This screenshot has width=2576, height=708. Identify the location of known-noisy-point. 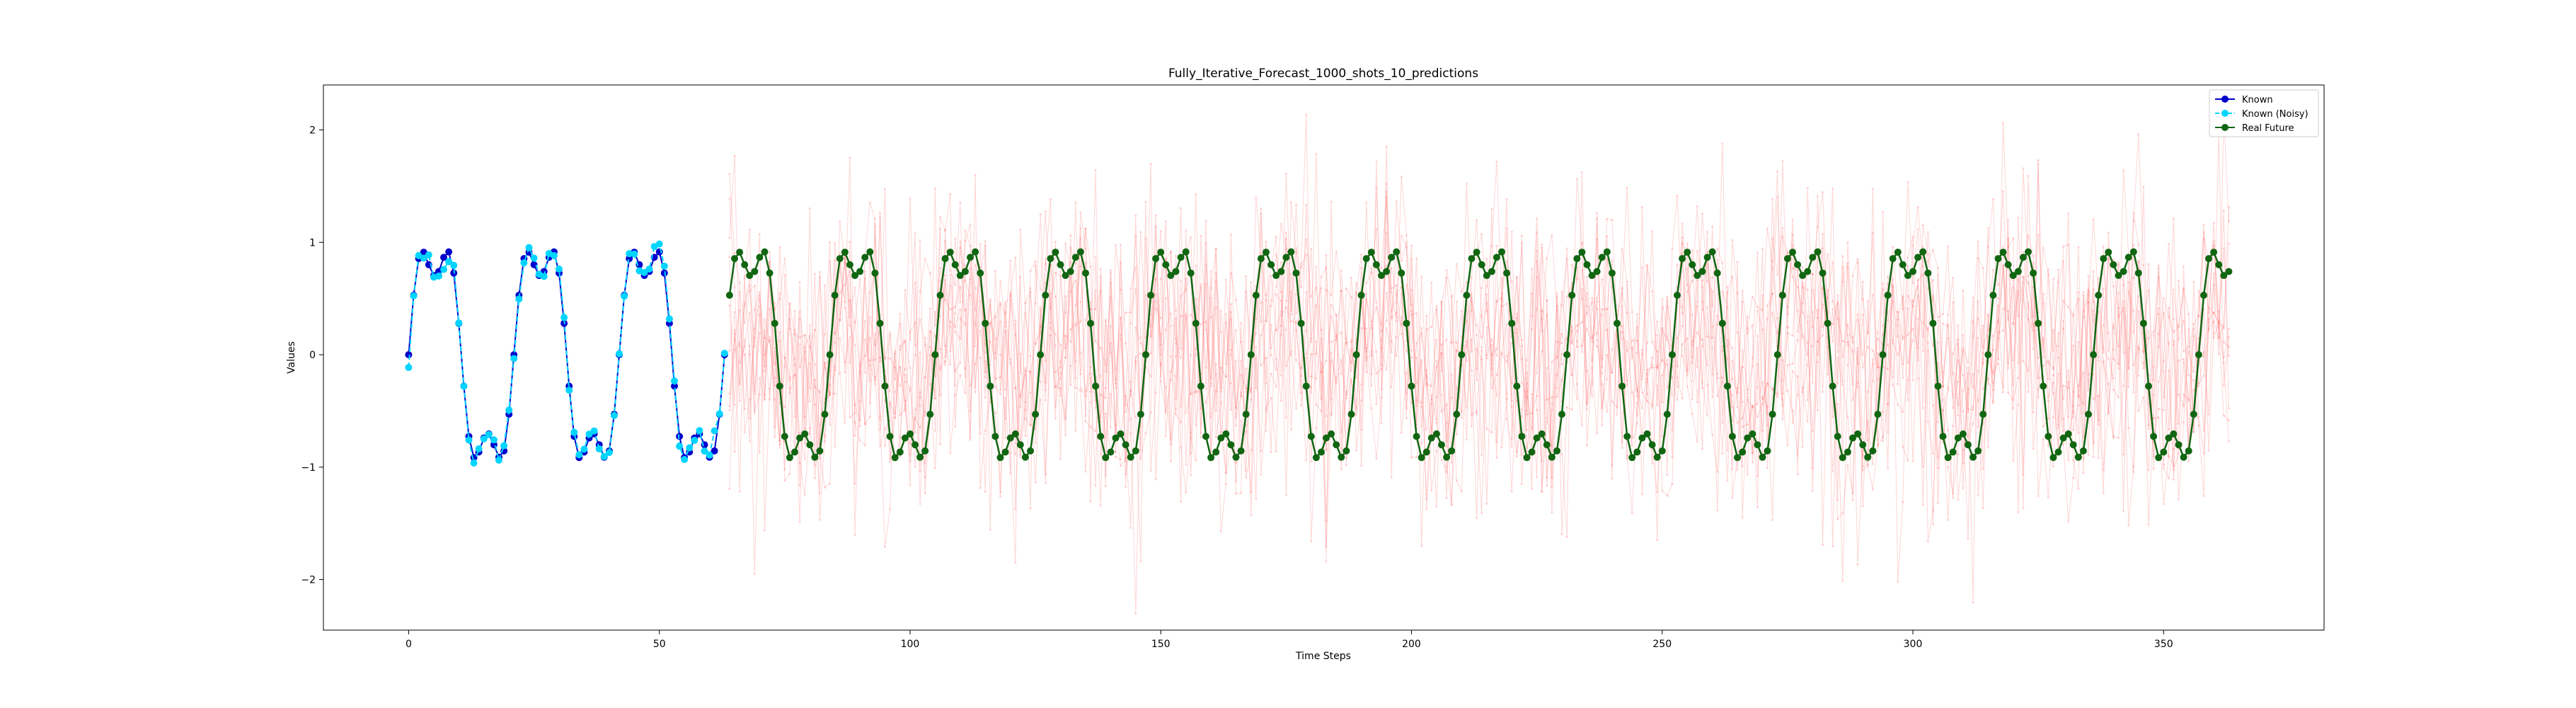
(669, 319).